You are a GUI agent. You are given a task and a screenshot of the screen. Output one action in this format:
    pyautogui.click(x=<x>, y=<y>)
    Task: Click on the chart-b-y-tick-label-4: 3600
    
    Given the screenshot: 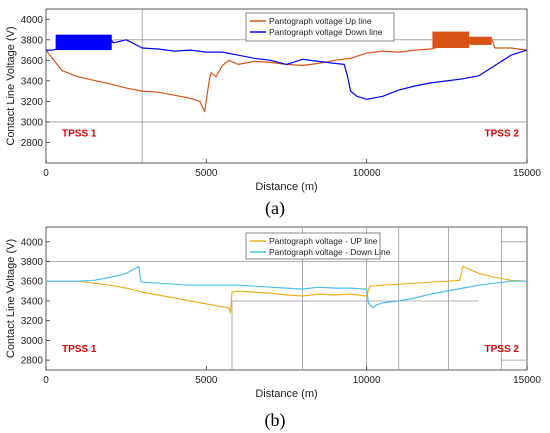 What is the action you would take?
    pyautogui.click(x=32, y=282)
    